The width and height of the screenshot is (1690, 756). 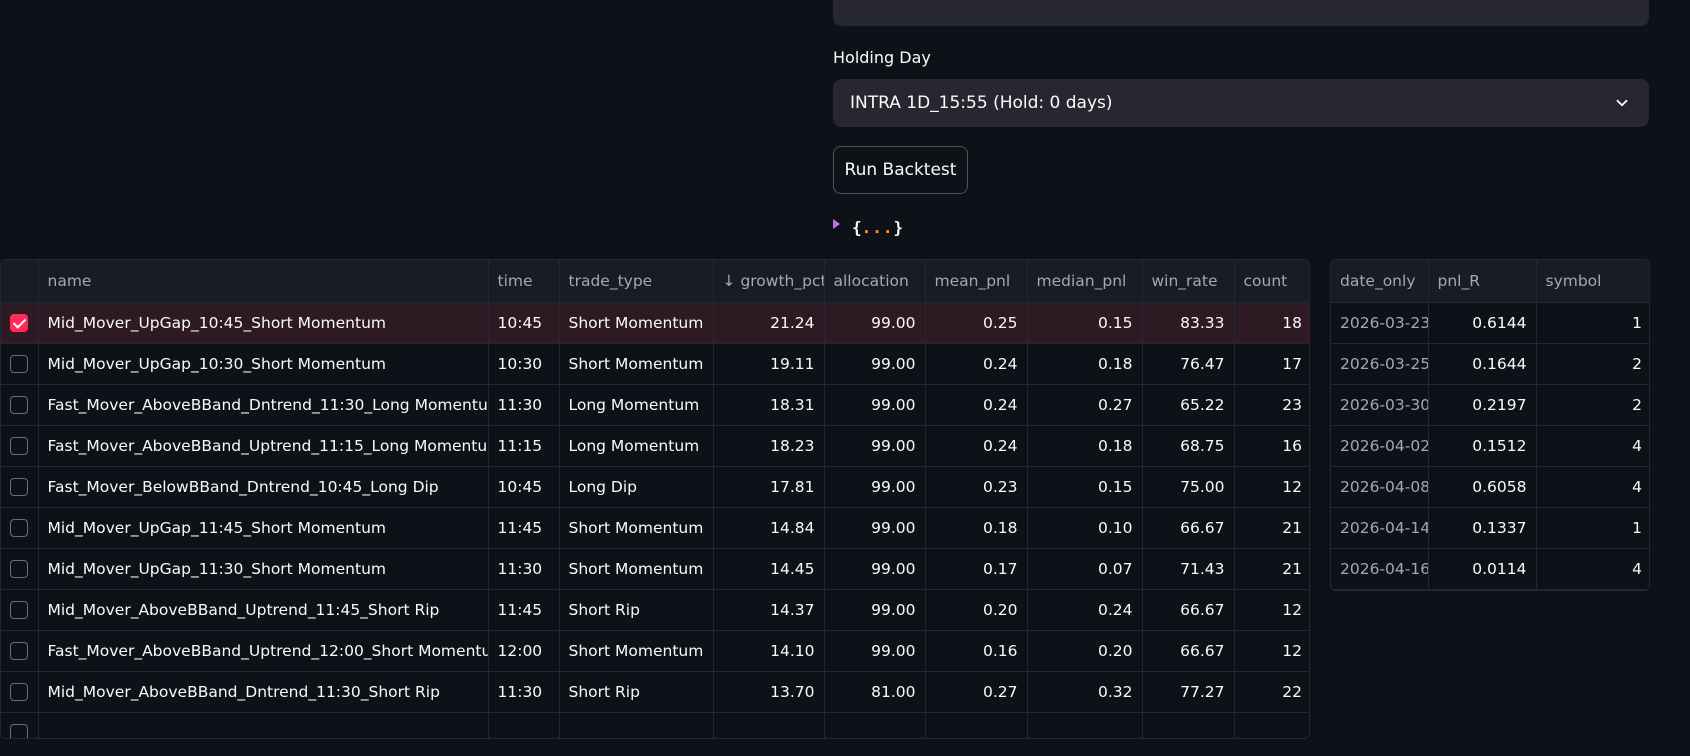 I want to click on header-date-only: date_only, so click(x=1380, y=281).